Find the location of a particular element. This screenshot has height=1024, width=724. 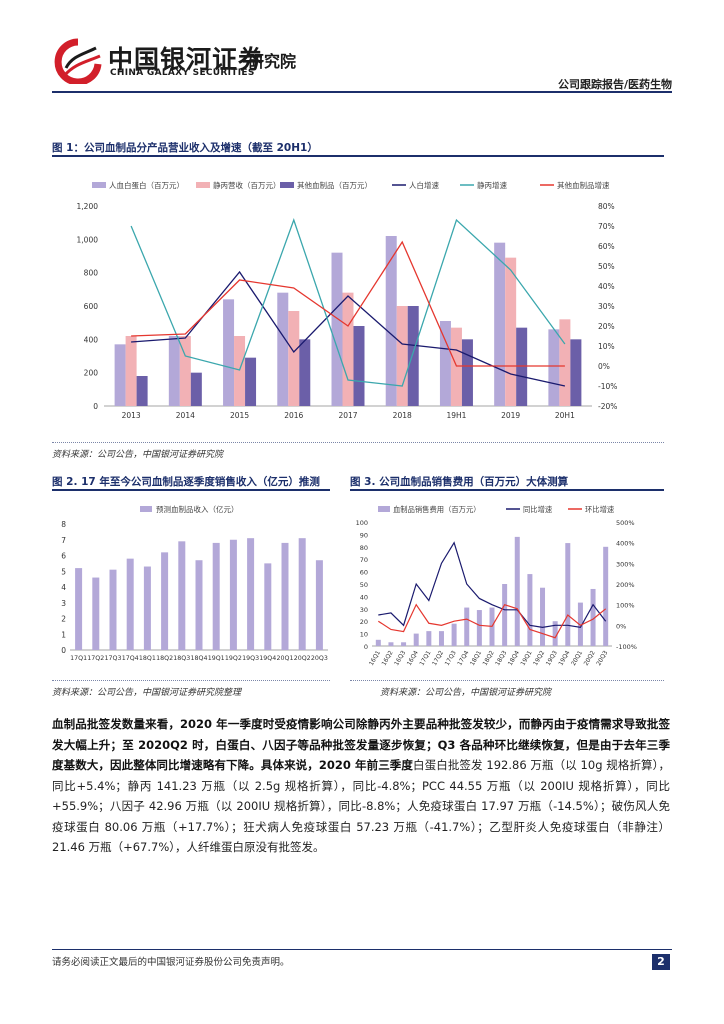

y-tick-label: 7 is located at coordinates (63, 540).